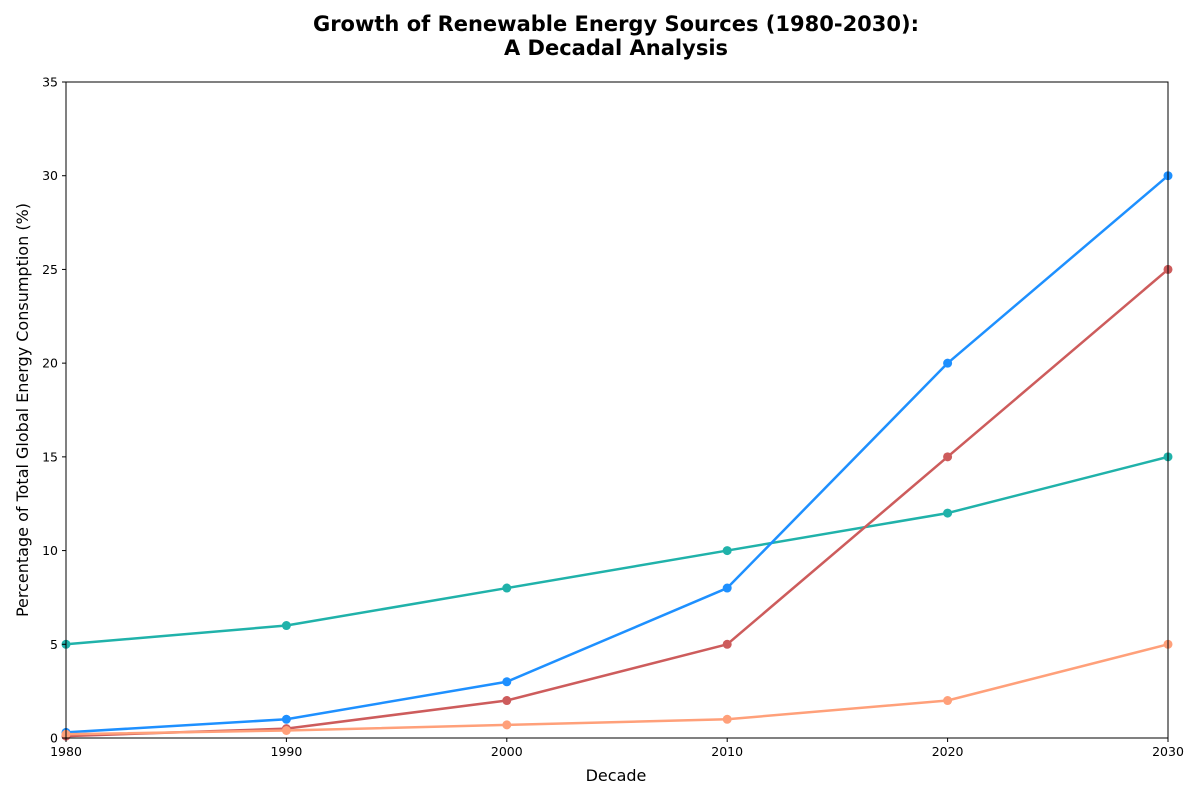 Image resolution: width=1200 pixels, height=800 pixels. I want to click on x-tick-label-1: 1980, so click(66, 751).